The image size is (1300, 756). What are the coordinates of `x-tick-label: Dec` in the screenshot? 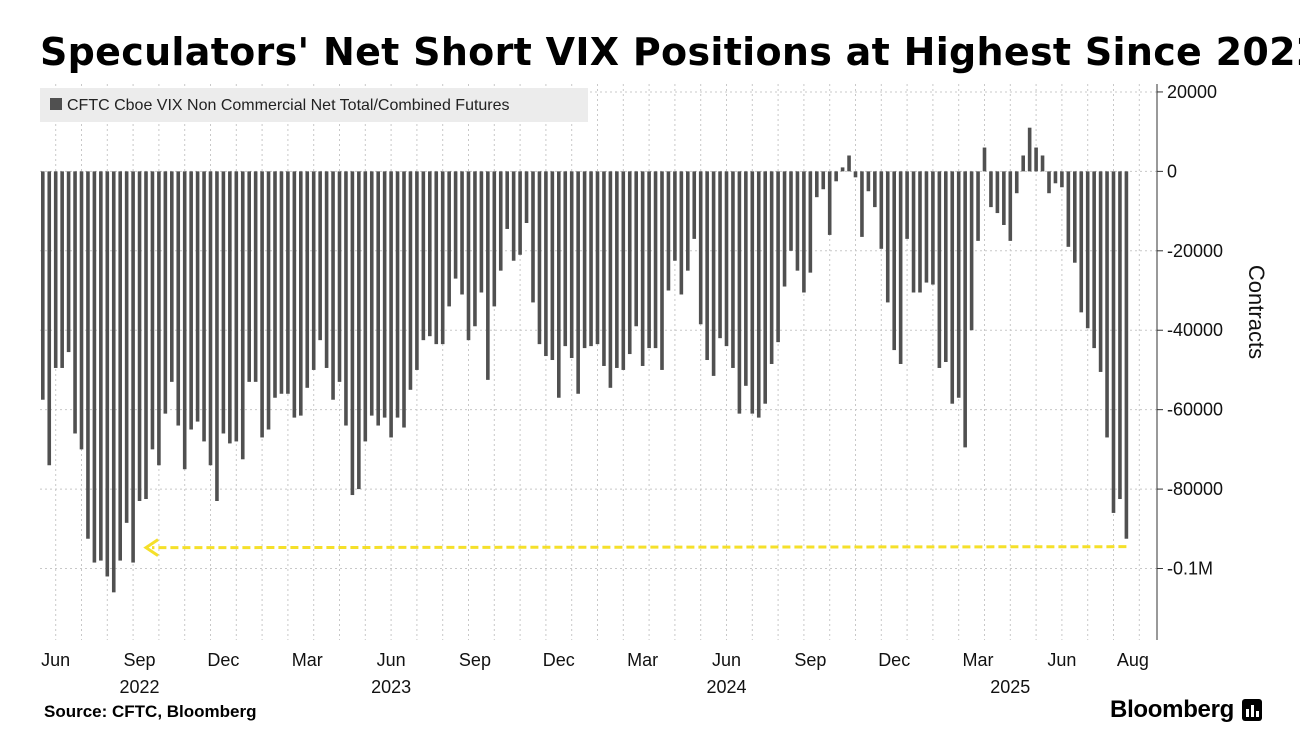 It's located at (223, 660).